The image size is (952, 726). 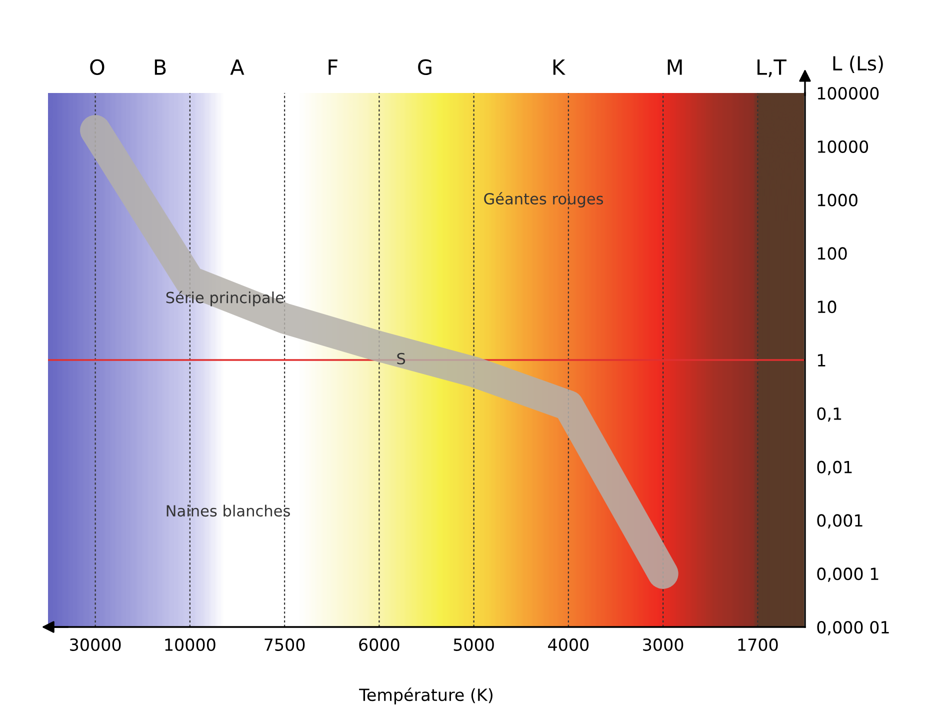 What do you see at coordinates (829, 414) in the screenshot?
I see `y-tick-label: 0,1` at bounding box center [829, 414].